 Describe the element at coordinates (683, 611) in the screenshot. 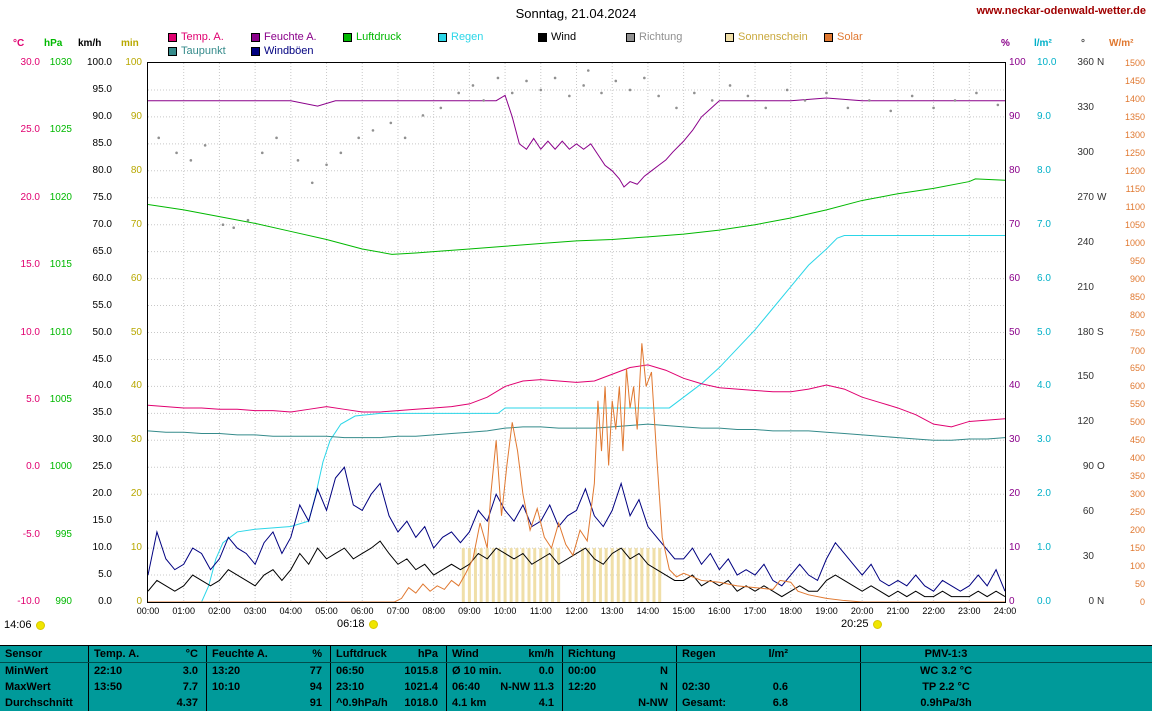

I see `x-tick-label: 15:00` at that location.